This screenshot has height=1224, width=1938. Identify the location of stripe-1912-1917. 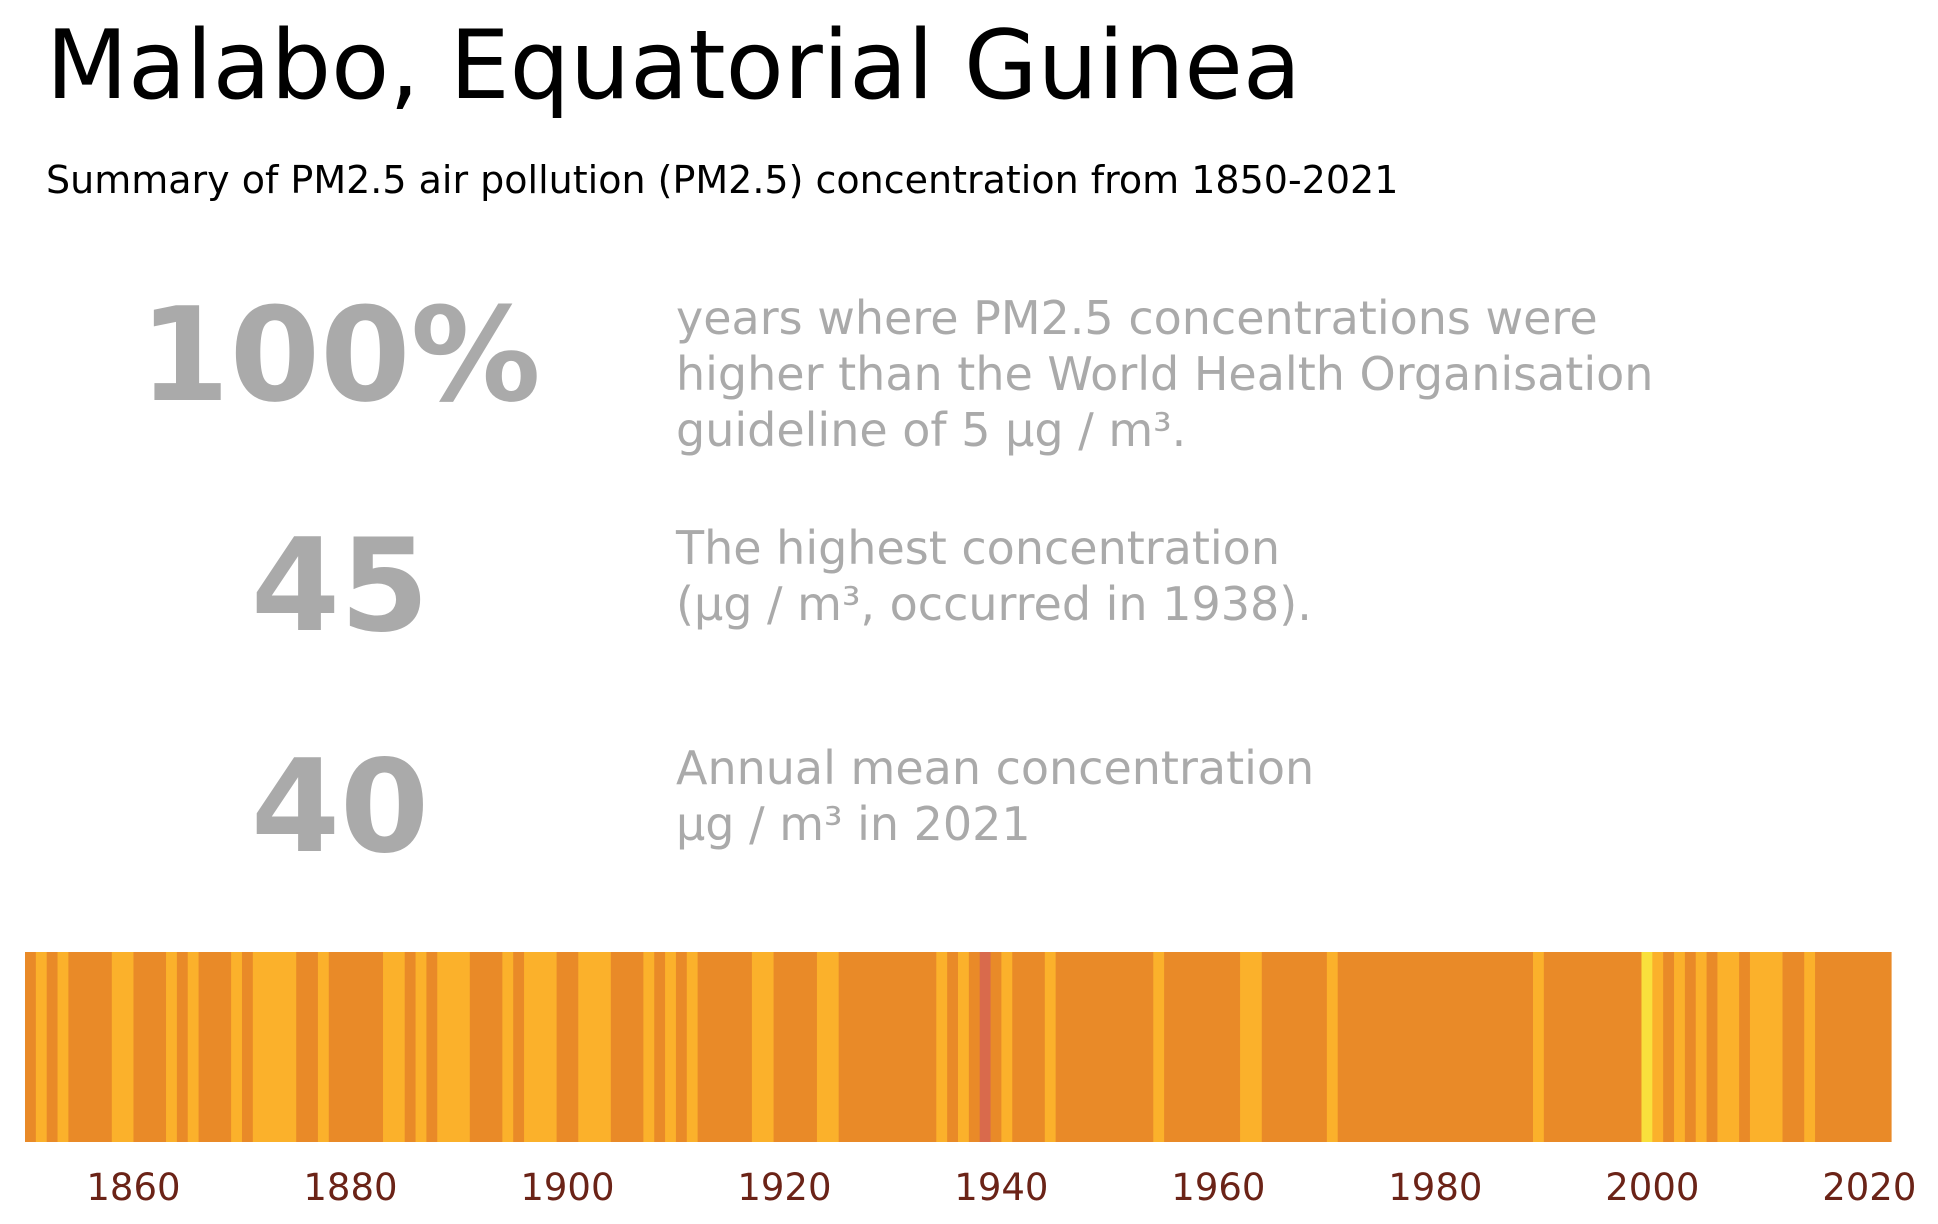
(725, 1047).